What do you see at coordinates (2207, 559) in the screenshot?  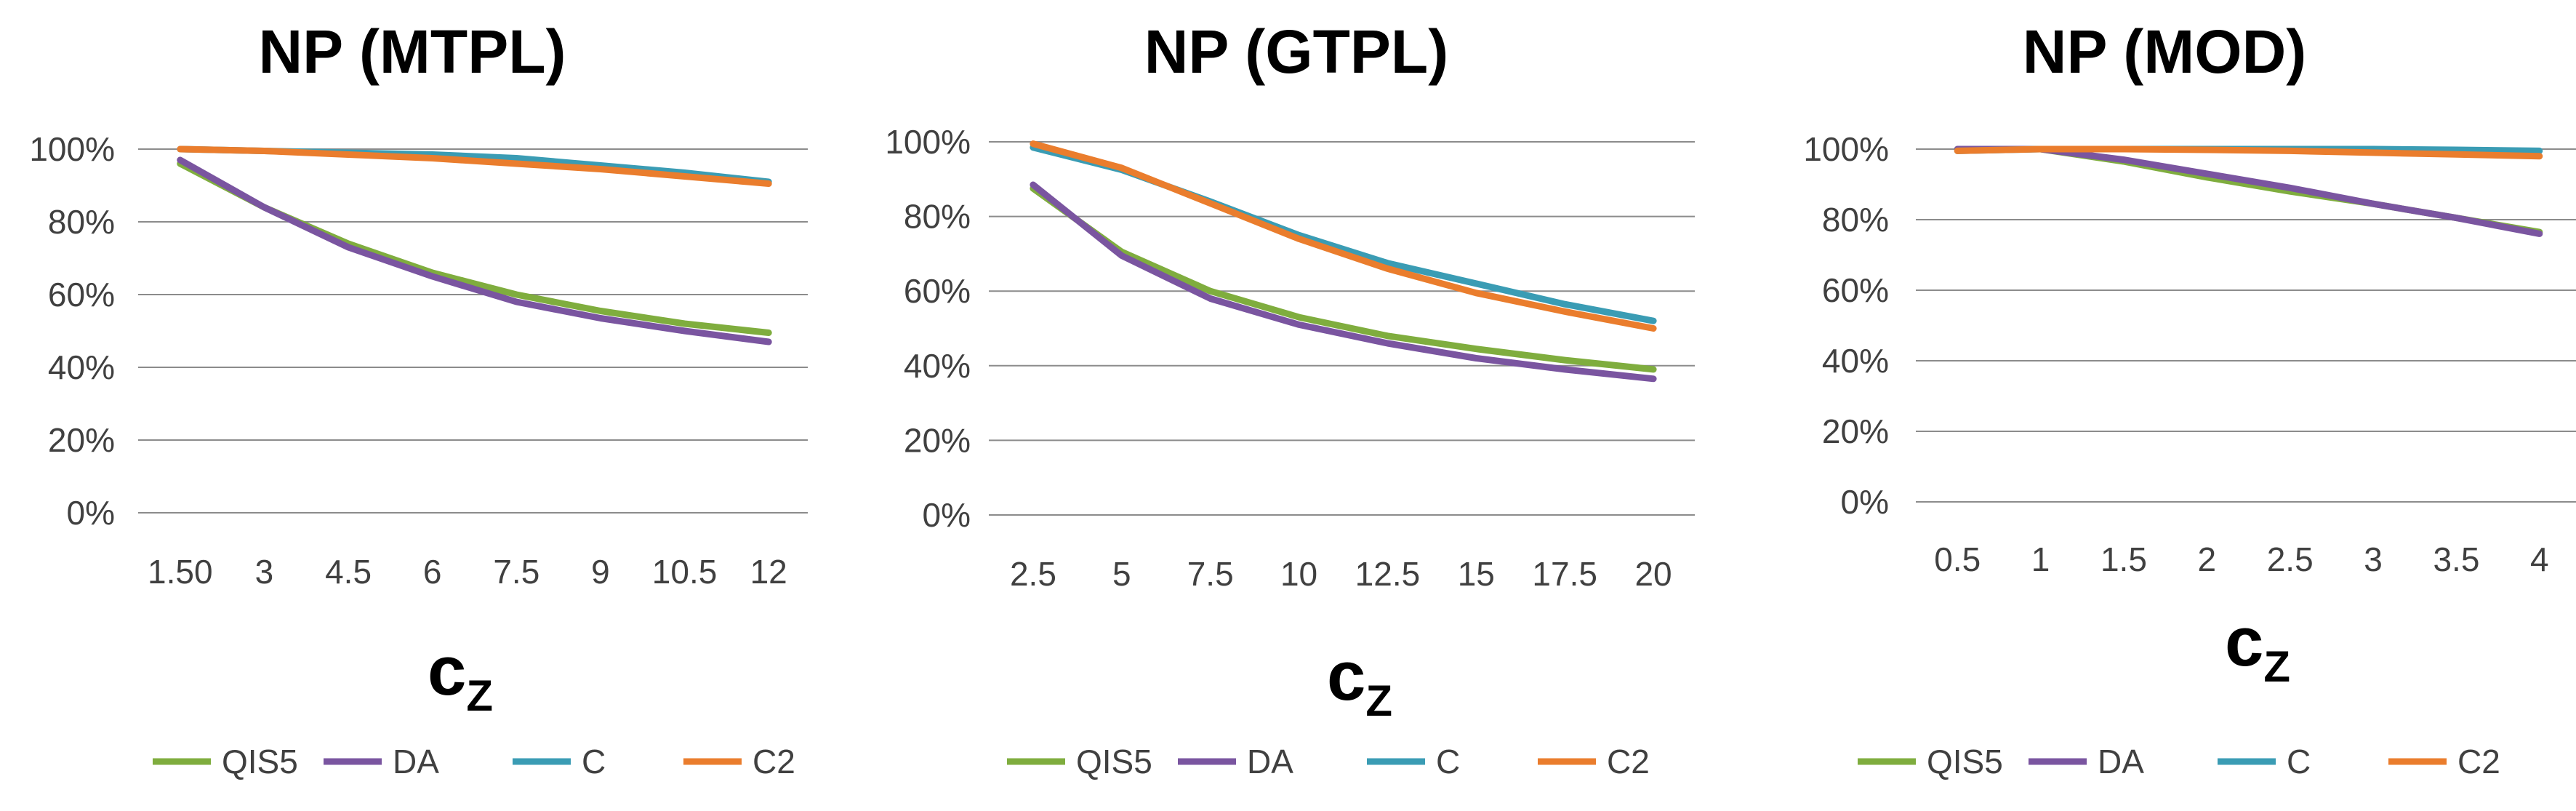 I see `x-tick-label: 2` at bounding box center [2207, 559].